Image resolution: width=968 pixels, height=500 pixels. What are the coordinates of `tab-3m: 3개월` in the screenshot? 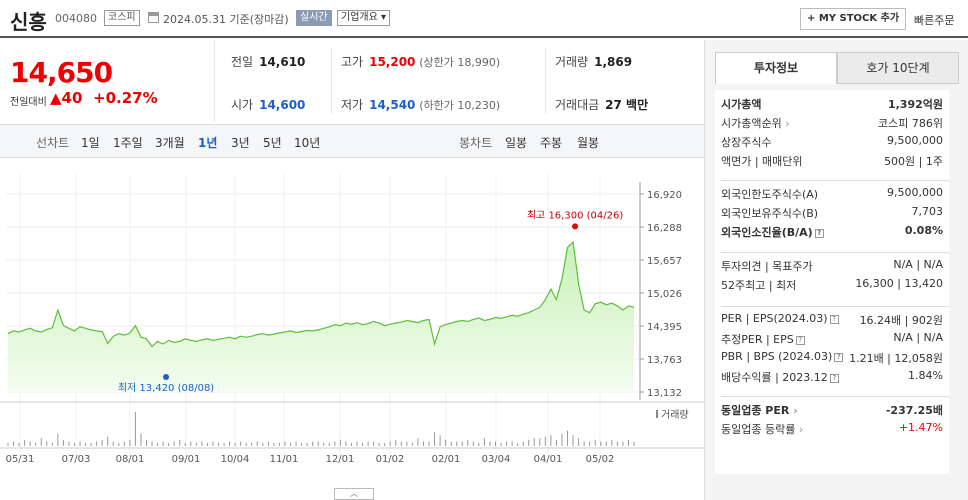 It's located at (170, 143).